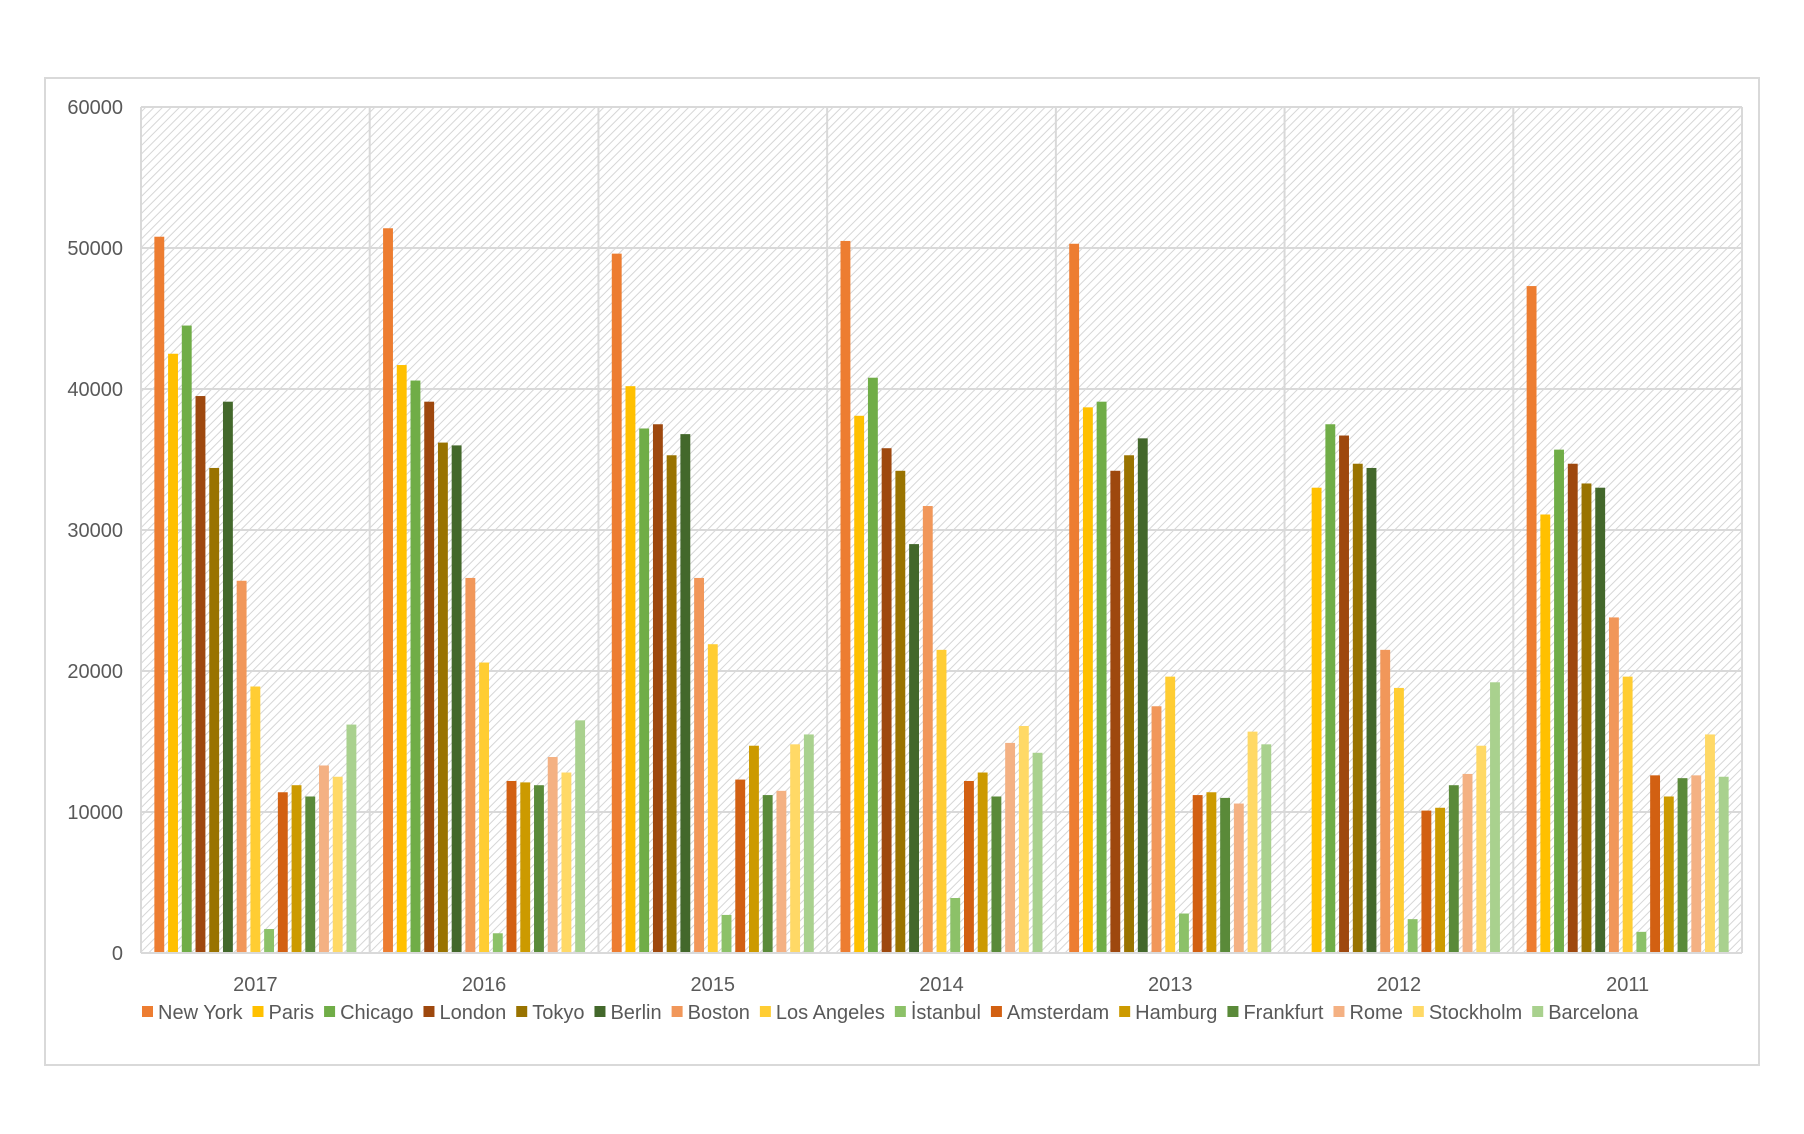 The height and width of the screenshot is (1134, 1804). What do you see at coordinates (255, 985) in the screenshot?
I see `x-tick-label: 2017` at bounding box center [255, 985].